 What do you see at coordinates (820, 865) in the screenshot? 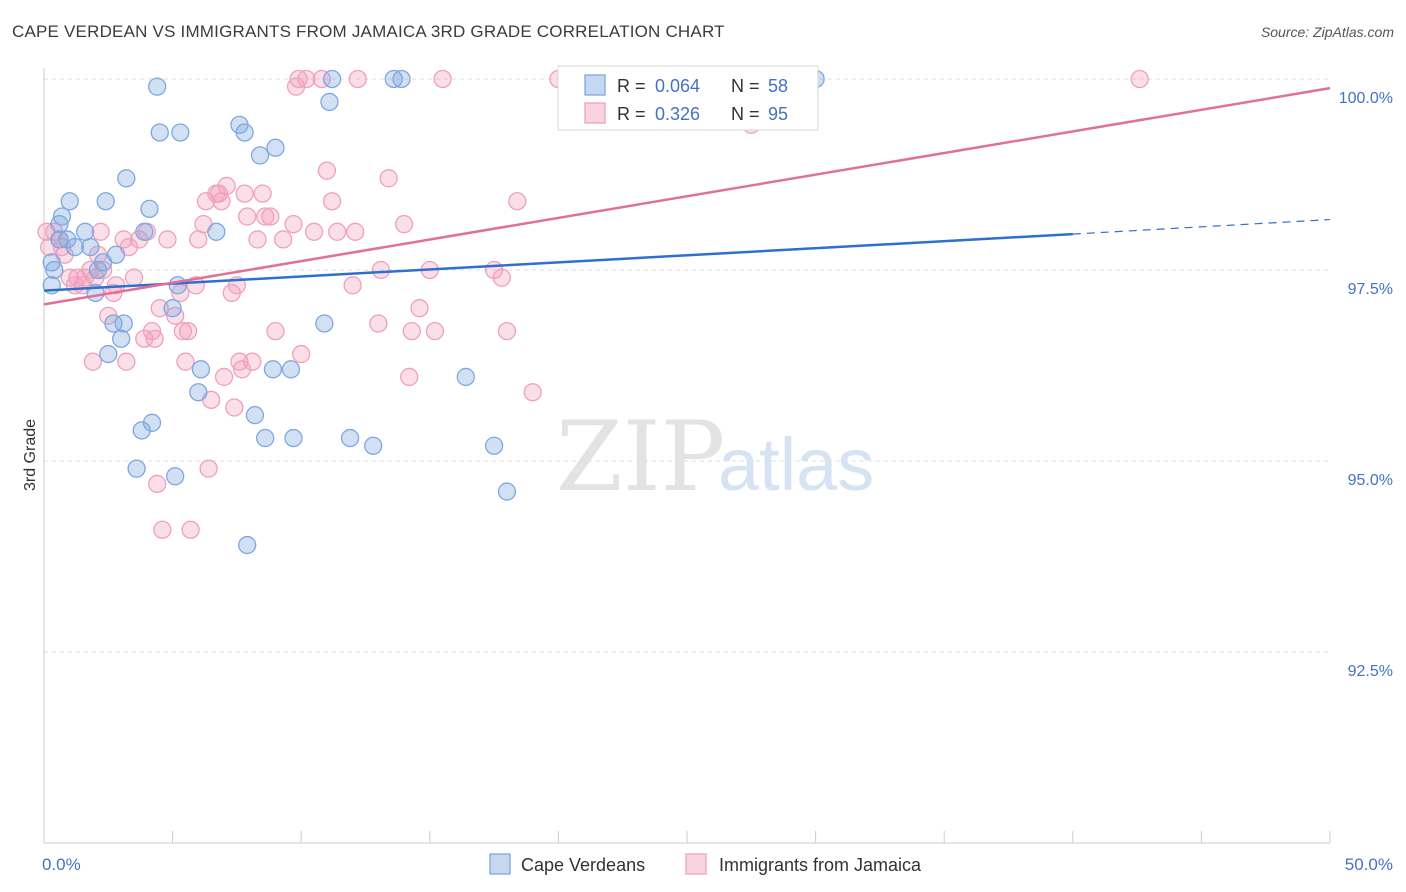
I see `legend-bottom-label-1: Immigrants from Jamaica` at bounding box center [820, 865].